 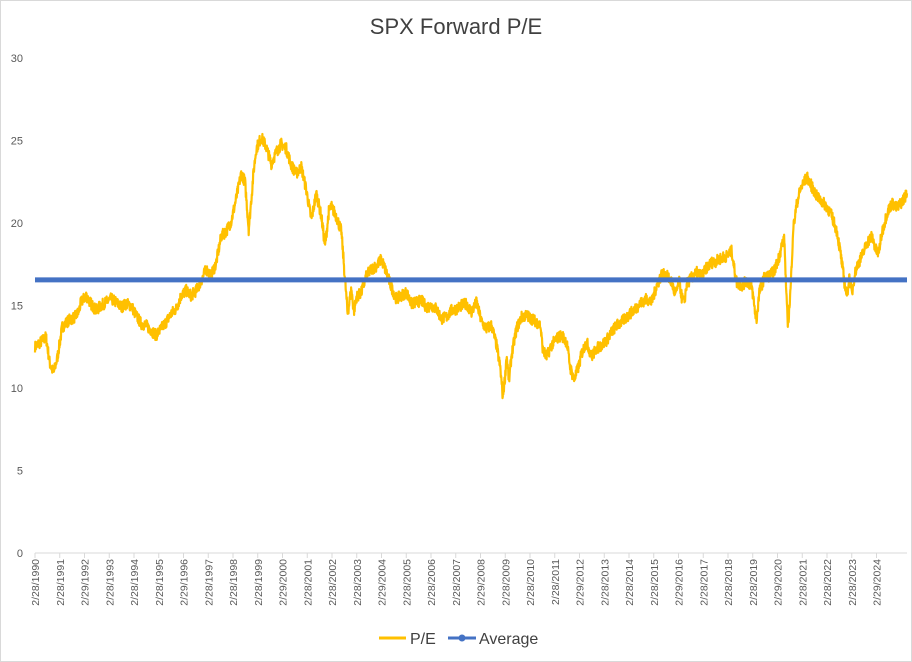 I want to click on y-tick-label: 10, so click(x=17, y=389).